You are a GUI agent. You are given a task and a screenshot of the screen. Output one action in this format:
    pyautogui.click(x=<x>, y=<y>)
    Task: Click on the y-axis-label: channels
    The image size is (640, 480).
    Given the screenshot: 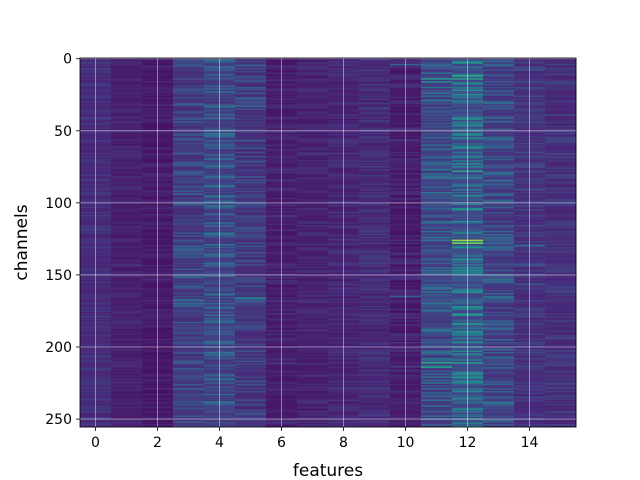 What is the action you would take?
    pyautogui.click(x=22, y=242)
    